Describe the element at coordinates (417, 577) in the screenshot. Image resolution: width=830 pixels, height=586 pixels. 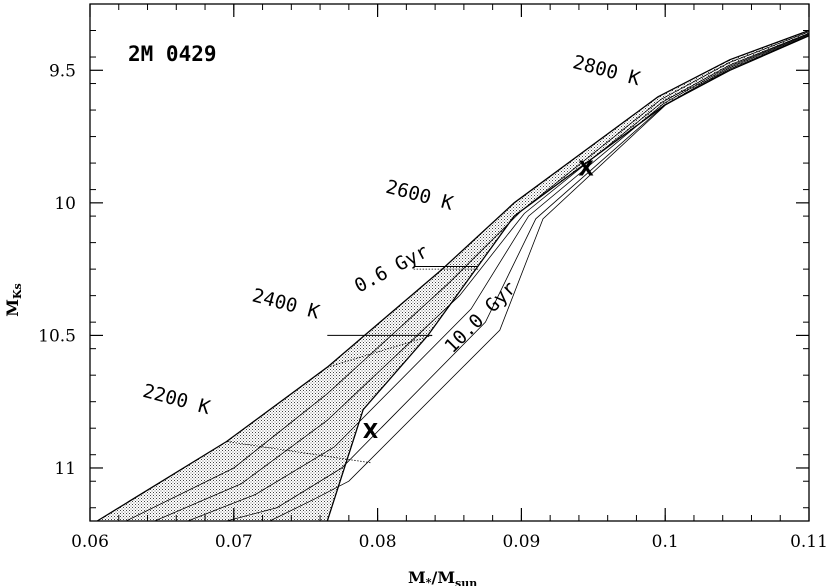
I see `x-axis-title-main: M` at that location.